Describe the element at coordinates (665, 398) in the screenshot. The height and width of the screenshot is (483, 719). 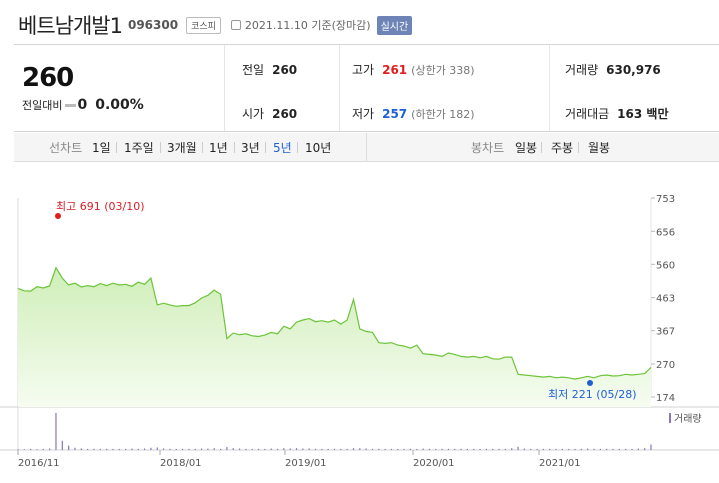
I see `y-tick-label: 174` at that location.